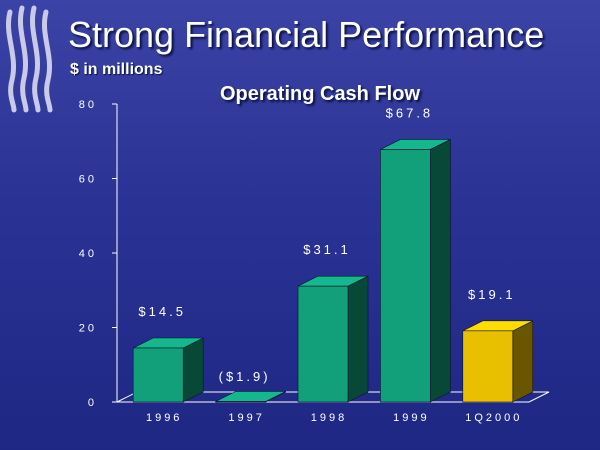 The image size is (600, 450). I want to click on bar-1996, so click(168, 370).